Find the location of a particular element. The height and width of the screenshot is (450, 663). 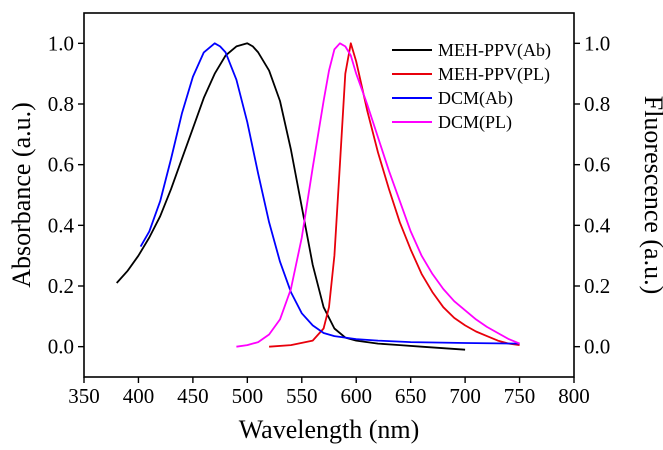

x-tick-label: 600 is located at coordinates (356, 396).